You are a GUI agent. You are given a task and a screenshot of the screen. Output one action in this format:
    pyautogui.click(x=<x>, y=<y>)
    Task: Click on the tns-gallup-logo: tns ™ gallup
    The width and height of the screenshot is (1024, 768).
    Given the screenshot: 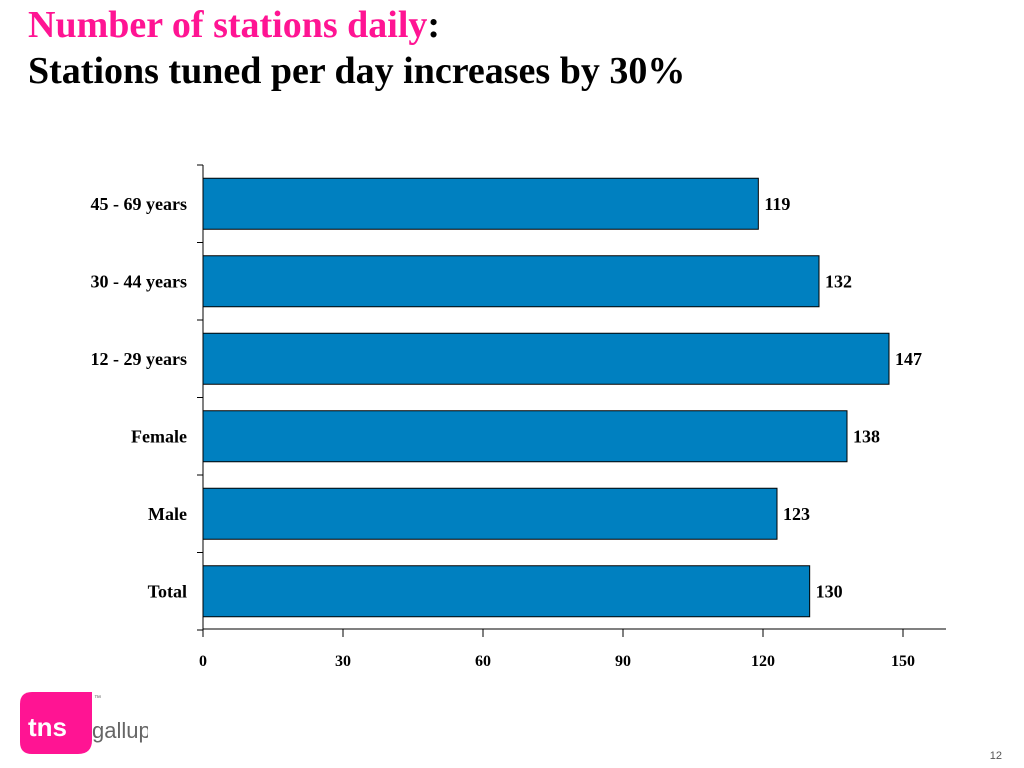 What is the action you would take?
    pyautogui.click(x=84, y=723)
    